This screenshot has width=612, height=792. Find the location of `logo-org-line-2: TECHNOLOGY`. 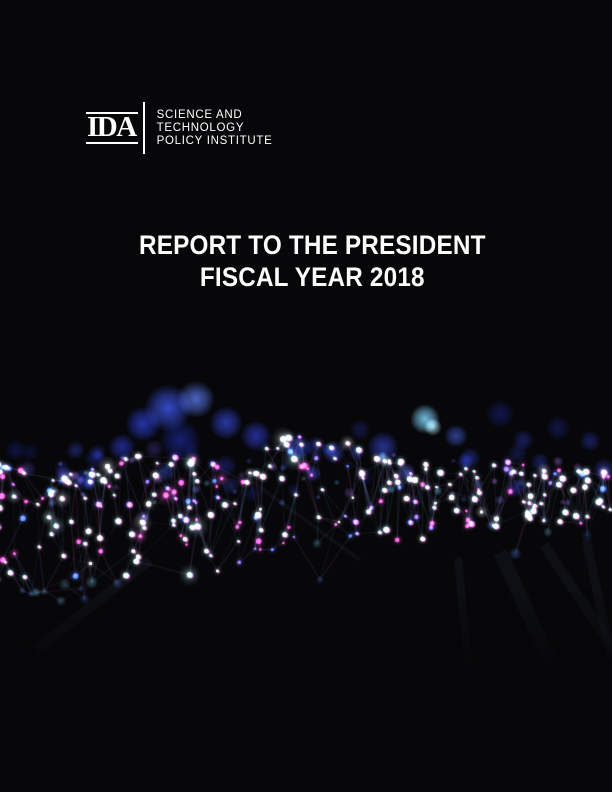

logo-org-line-2: TECHNOLOGY is located at coordinates (200, 127).